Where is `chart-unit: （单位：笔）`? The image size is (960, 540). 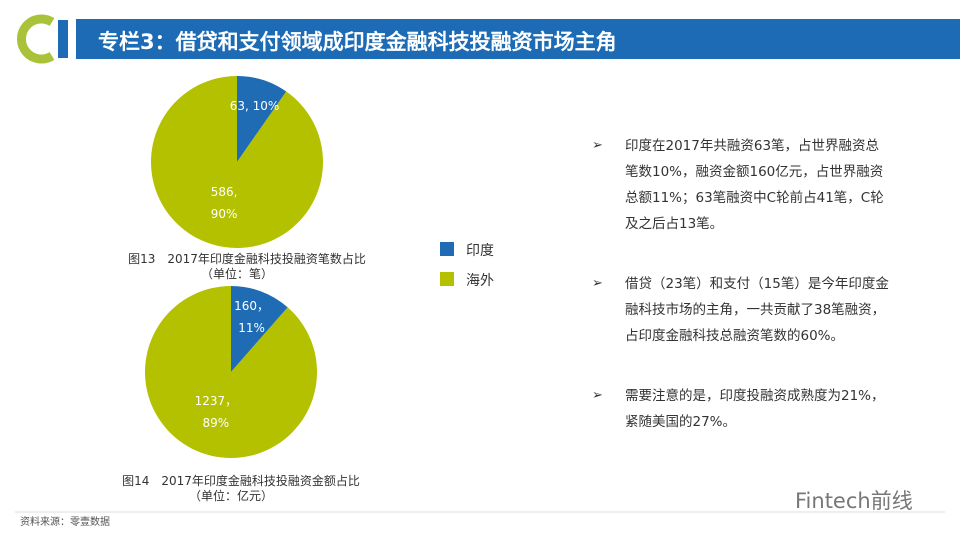 chart-unit: （单位：笔） is located at coordinates (236, 274).